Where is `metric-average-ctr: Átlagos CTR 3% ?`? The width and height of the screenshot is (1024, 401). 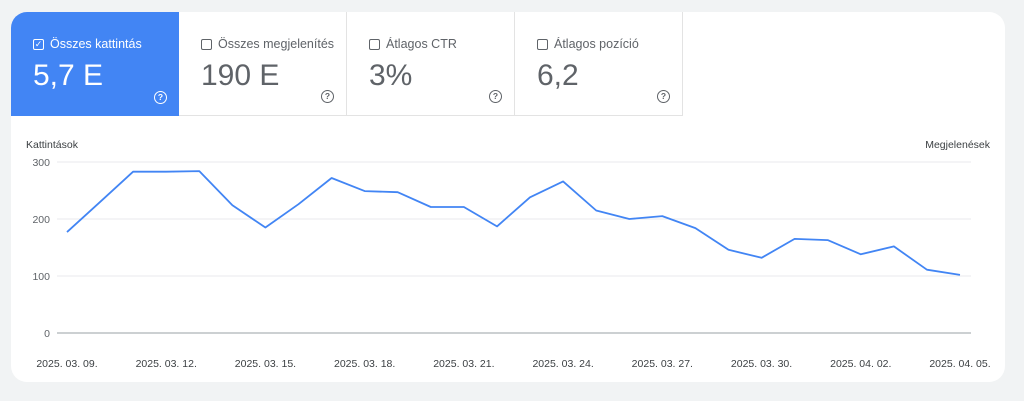
metric-average-ctr: Átlagos CTR 3% ? is located at coordinates (431, 64).